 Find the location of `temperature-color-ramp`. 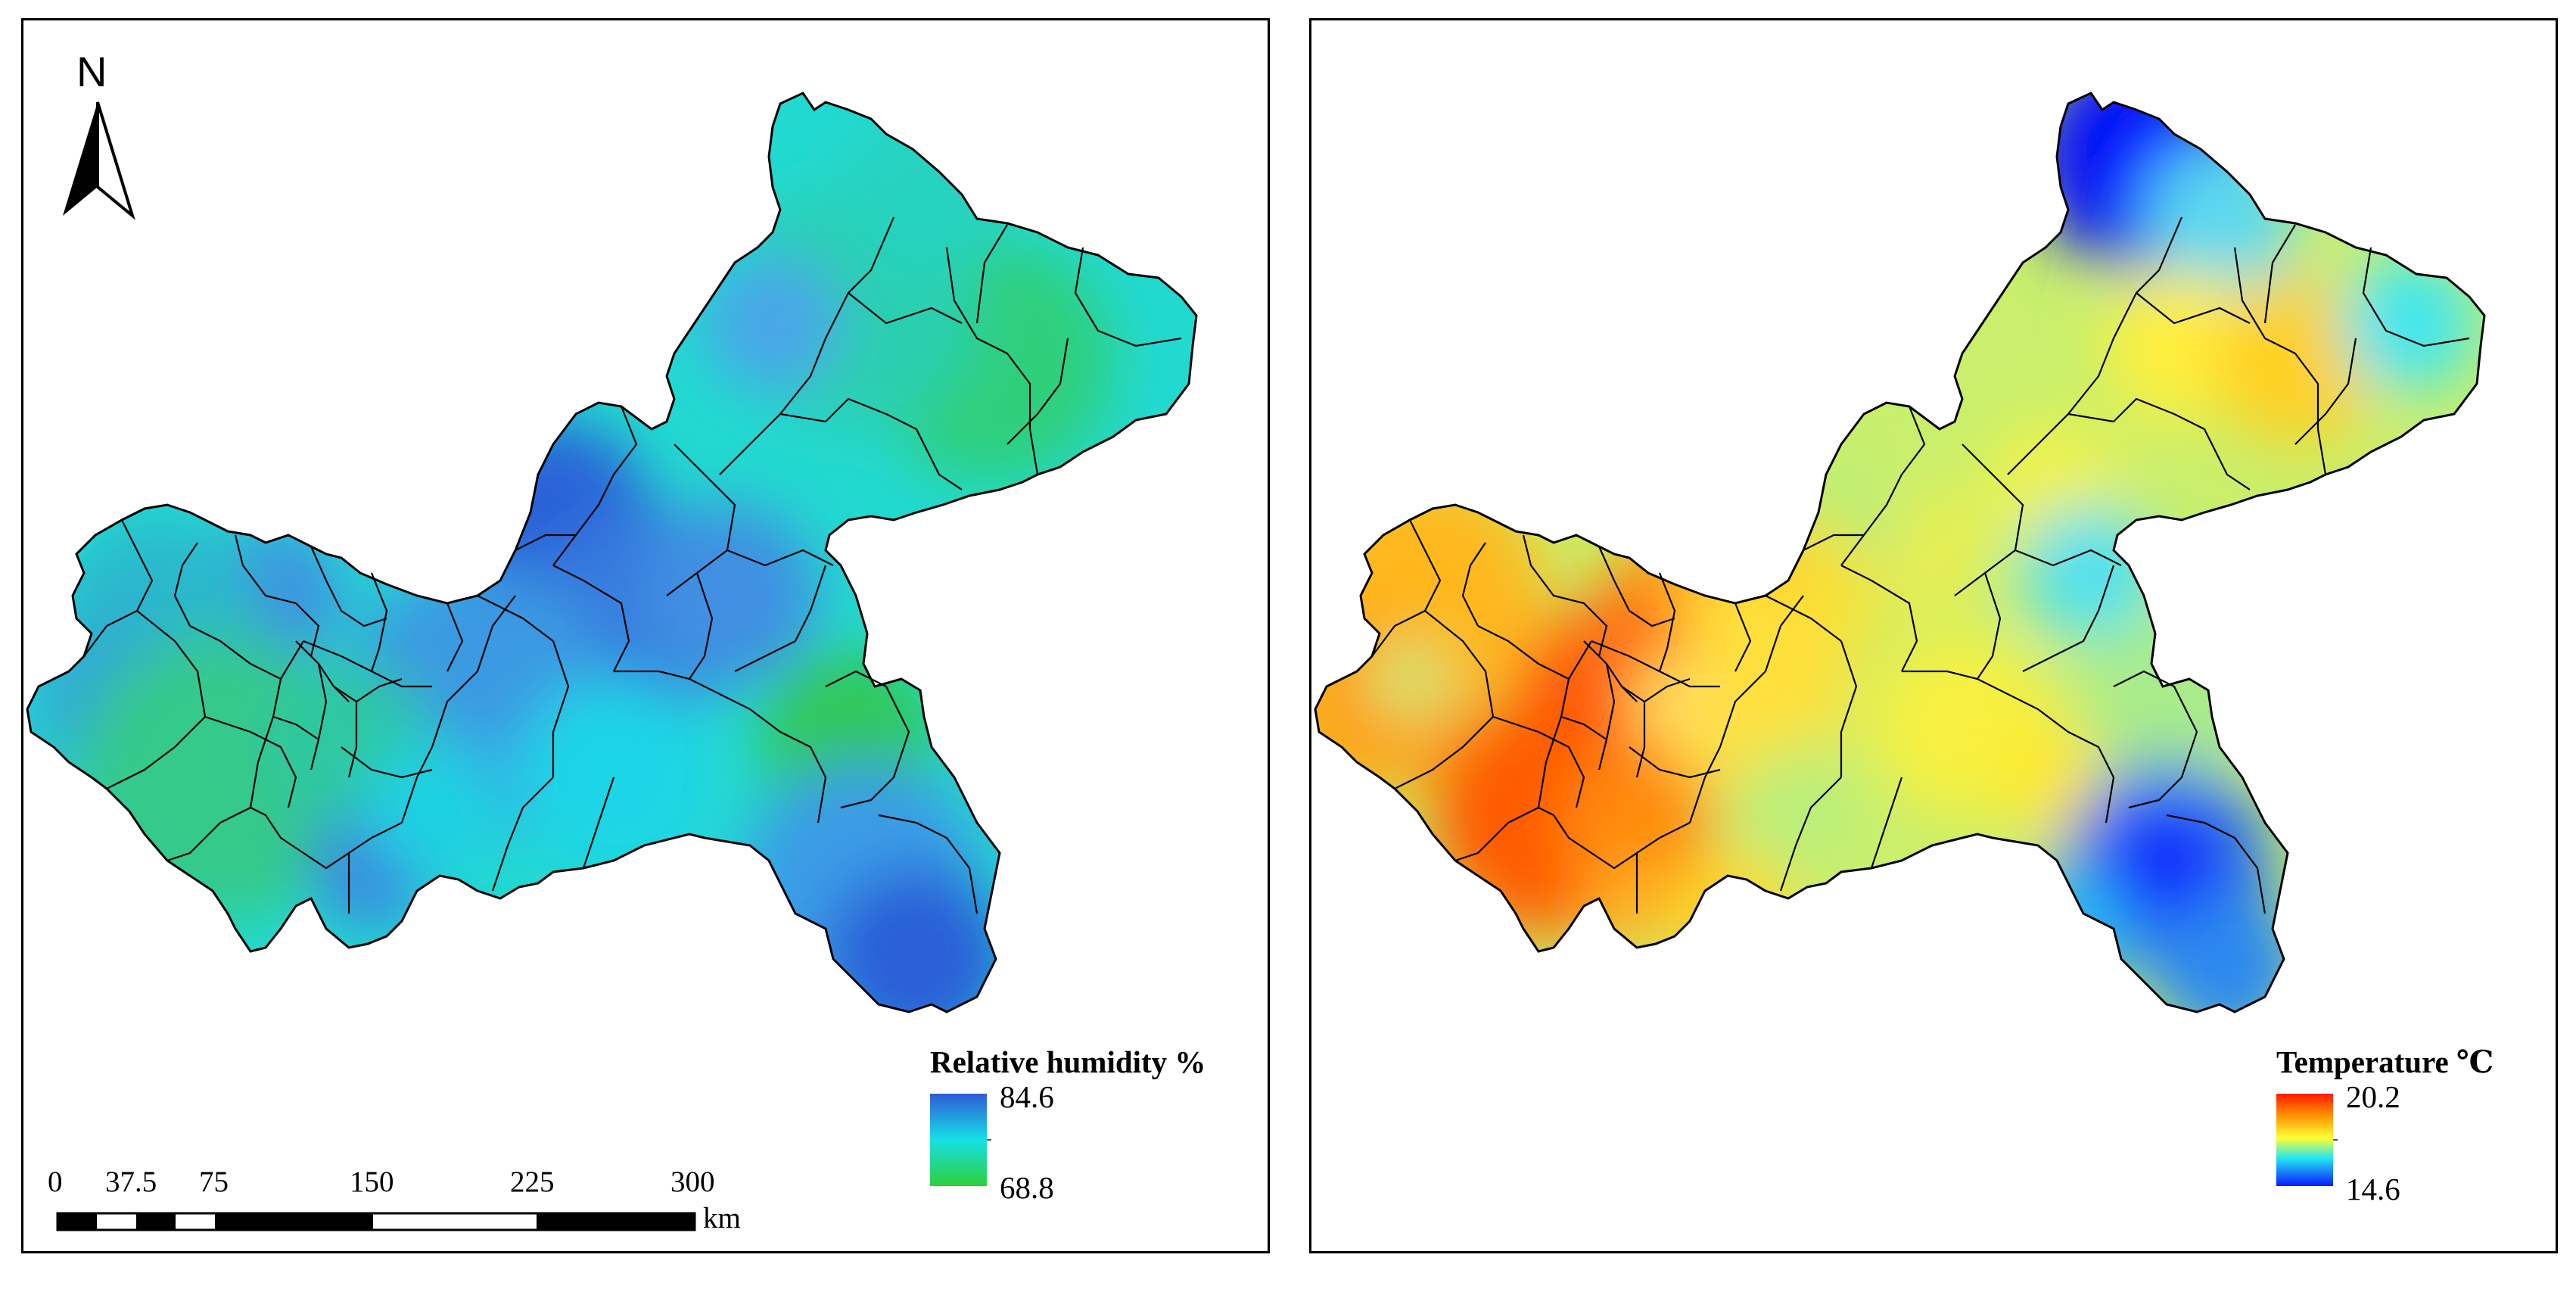

temperature-color-ramp is located at coordinates (2304, 1140).